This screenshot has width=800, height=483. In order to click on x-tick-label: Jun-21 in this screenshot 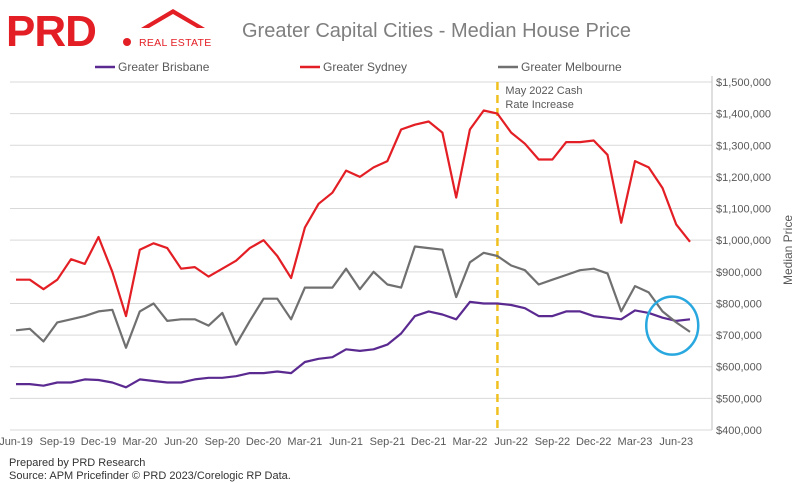, I will do `click(346, 442)`.